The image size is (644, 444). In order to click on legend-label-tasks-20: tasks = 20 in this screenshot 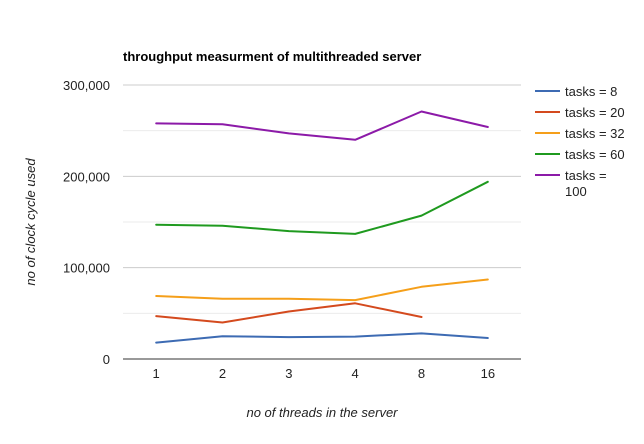, I will do `click(595, 112)`.